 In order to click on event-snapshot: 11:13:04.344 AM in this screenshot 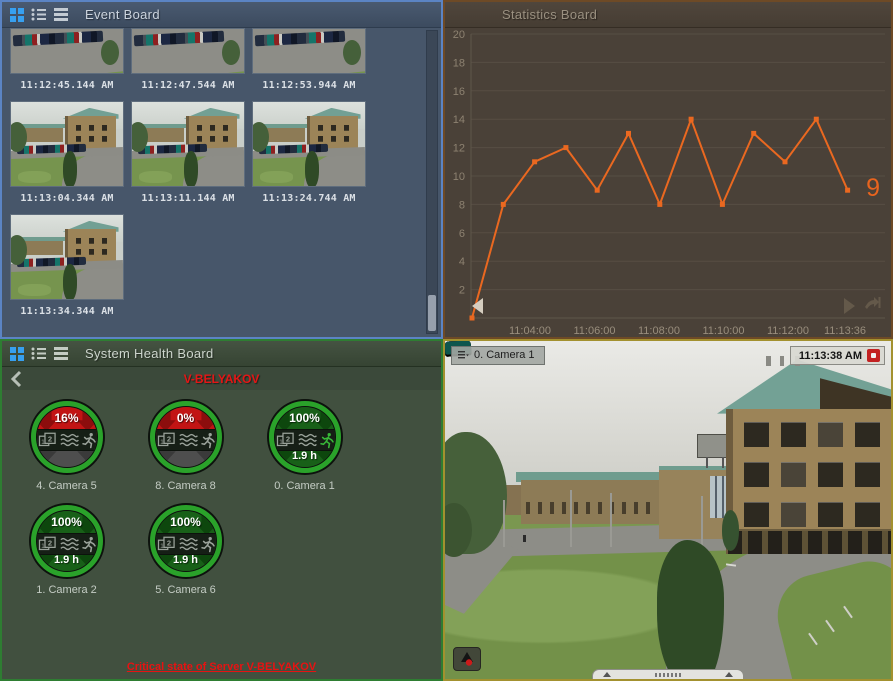, I will do `click(67, 155)`.